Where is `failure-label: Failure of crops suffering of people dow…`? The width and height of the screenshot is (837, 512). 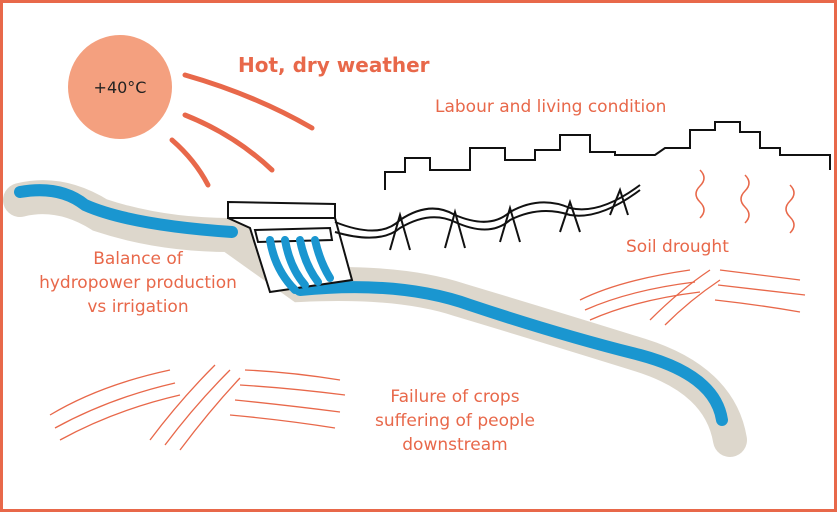
failure-label: Failure of crops suffering of people dow… is located at coordinates (455, 421).